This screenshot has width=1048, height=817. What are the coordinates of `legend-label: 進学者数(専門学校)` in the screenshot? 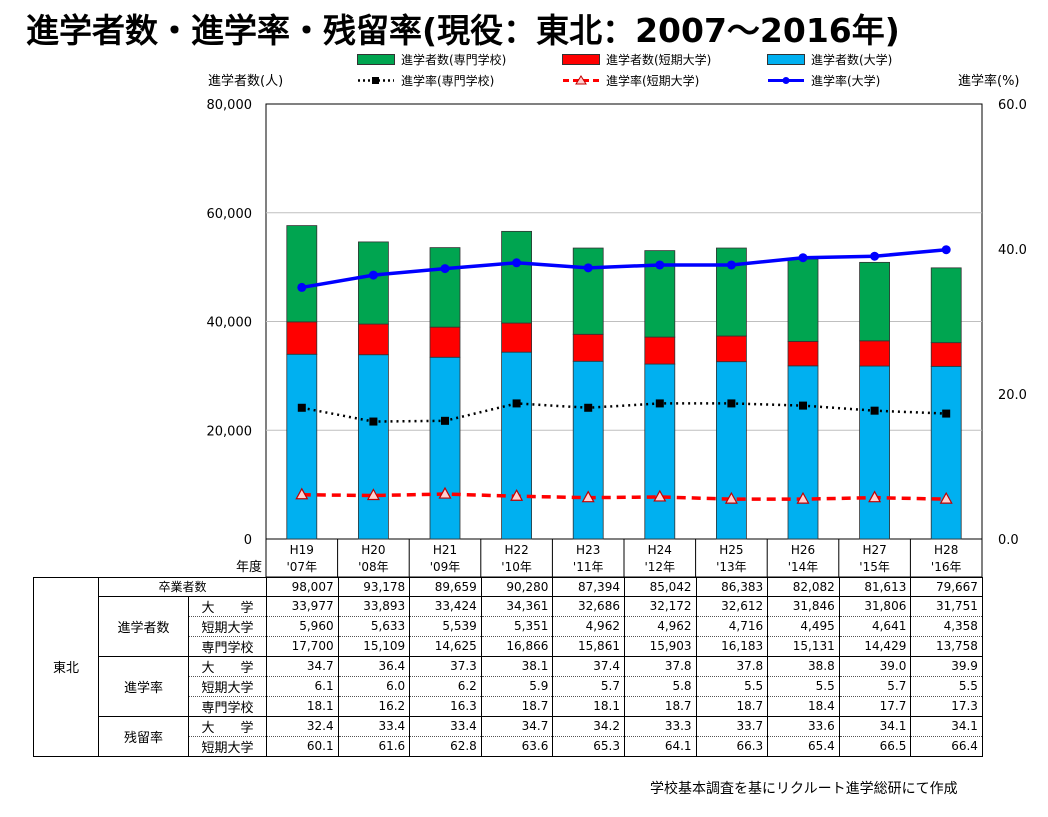 It's located at (454, 60).